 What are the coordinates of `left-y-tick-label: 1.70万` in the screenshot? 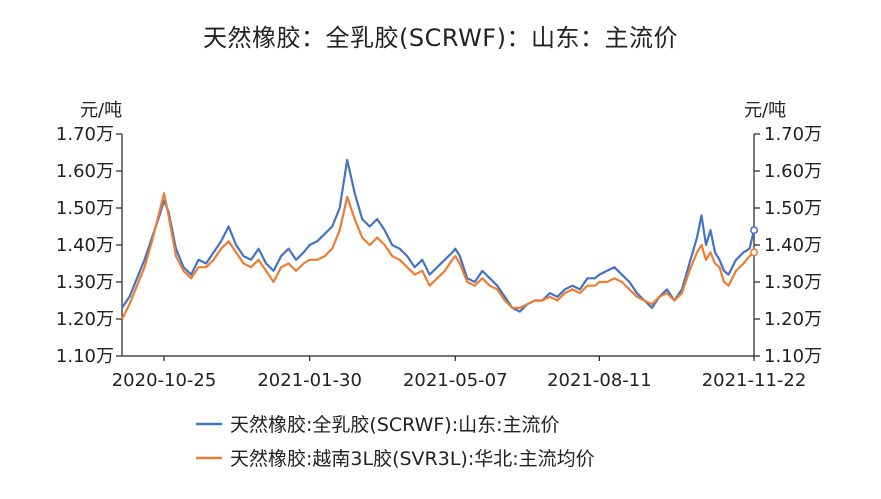 It's located at (85, 134).